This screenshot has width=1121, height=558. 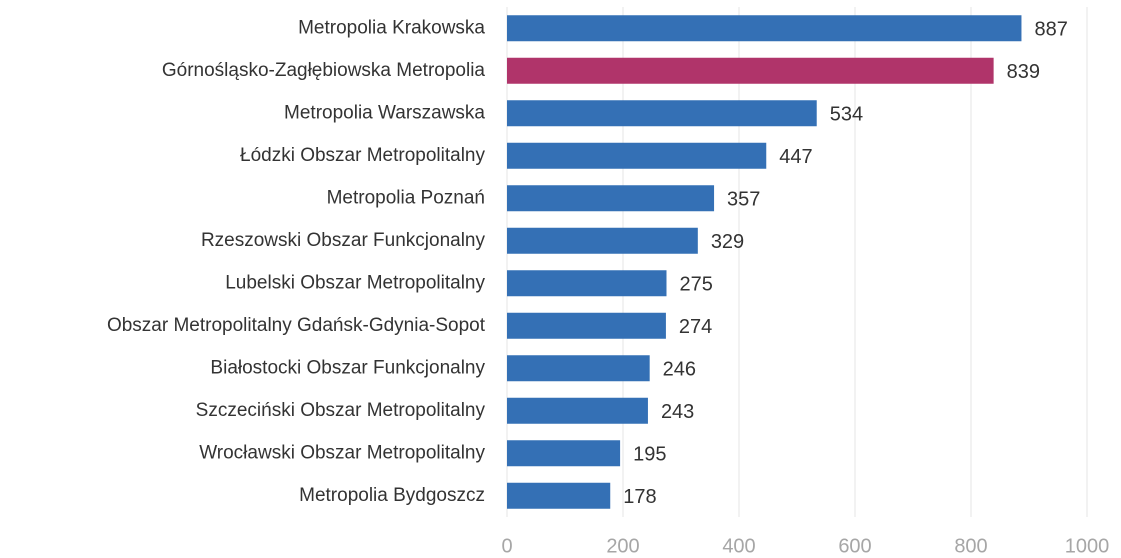 What do you see at coordinates (639, 497) in the screenshot?
I see `value-label: 178` at bounding box center [639, 497].